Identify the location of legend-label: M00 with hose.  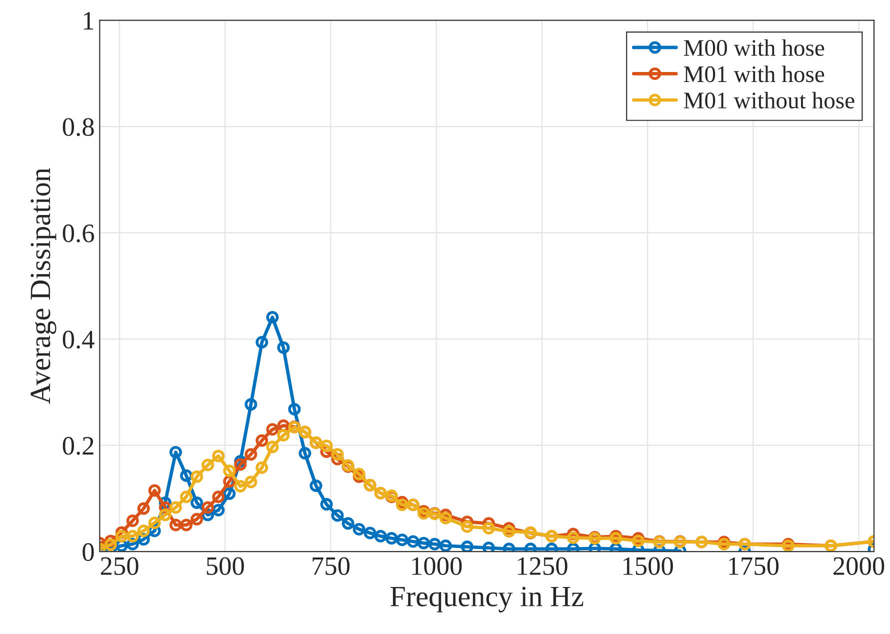
(754, 47).